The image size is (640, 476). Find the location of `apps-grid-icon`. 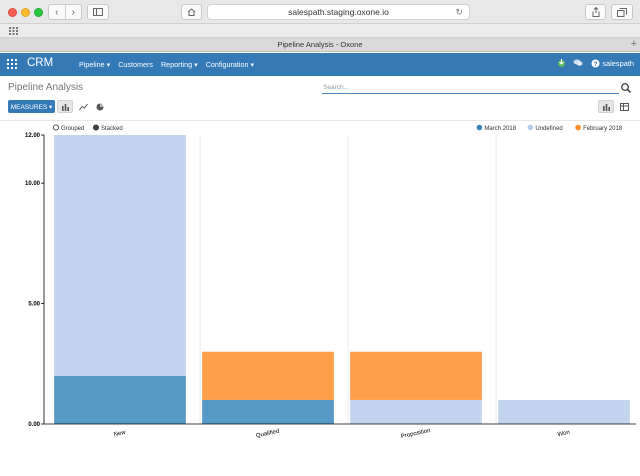

apps-grid-icon is located at coordinates (12, 64).